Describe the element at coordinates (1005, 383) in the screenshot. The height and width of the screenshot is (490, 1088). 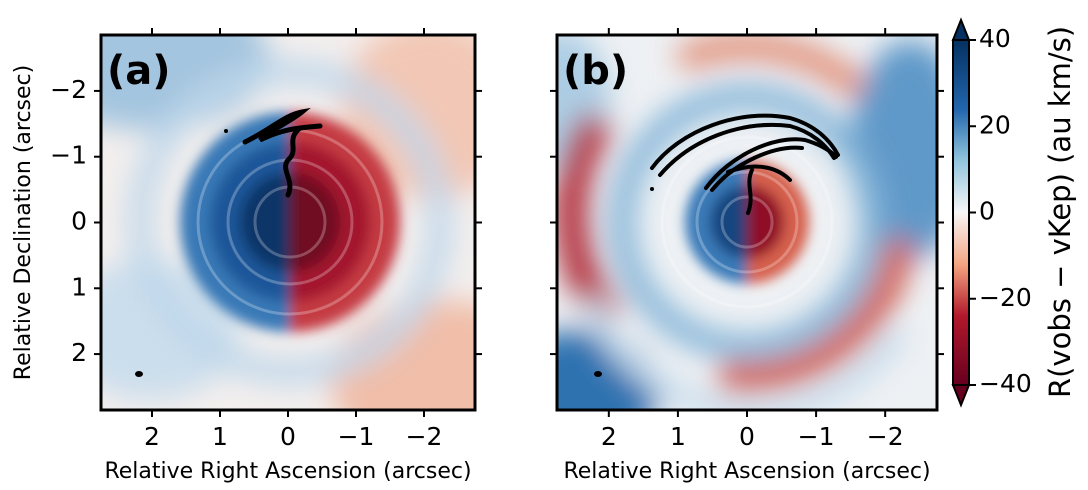
I see `colorbar-tick-label: −40` at that location.